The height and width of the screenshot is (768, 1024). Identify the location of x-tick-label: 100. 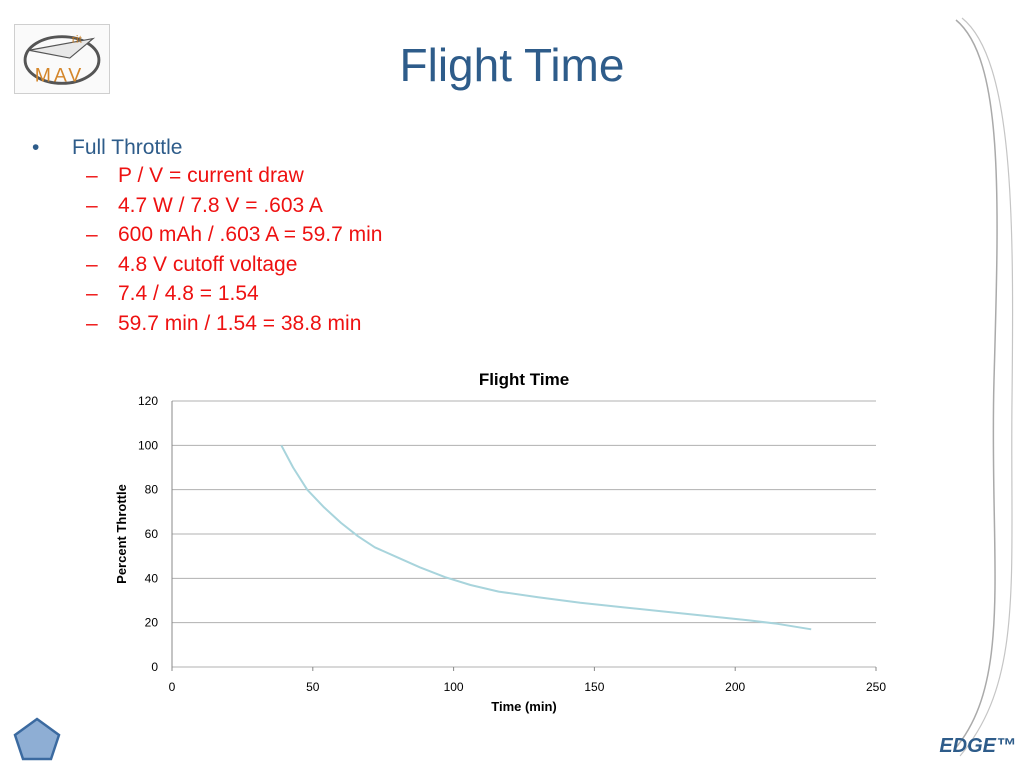
(454, 687).